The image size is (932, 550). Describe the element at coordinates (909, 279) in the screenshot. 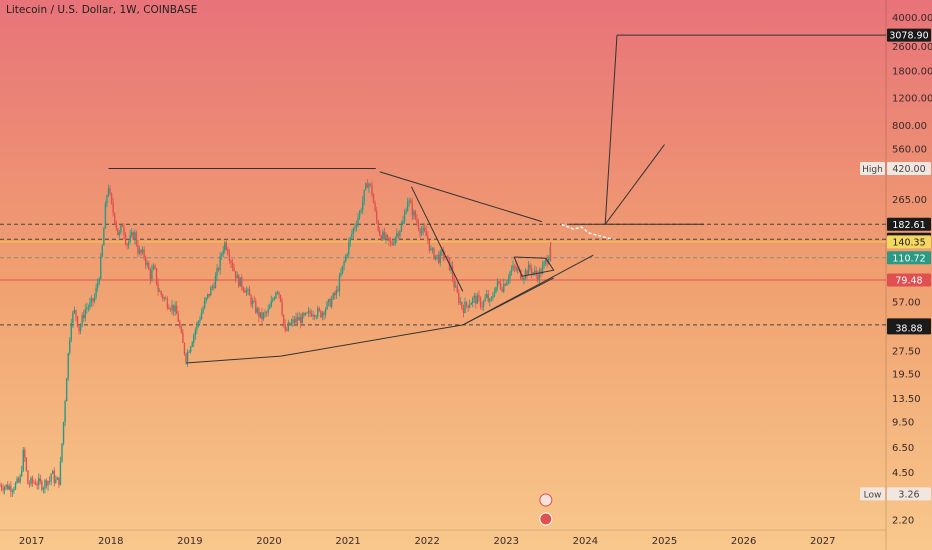

I see `79-48-badge: 79.48` at that location.